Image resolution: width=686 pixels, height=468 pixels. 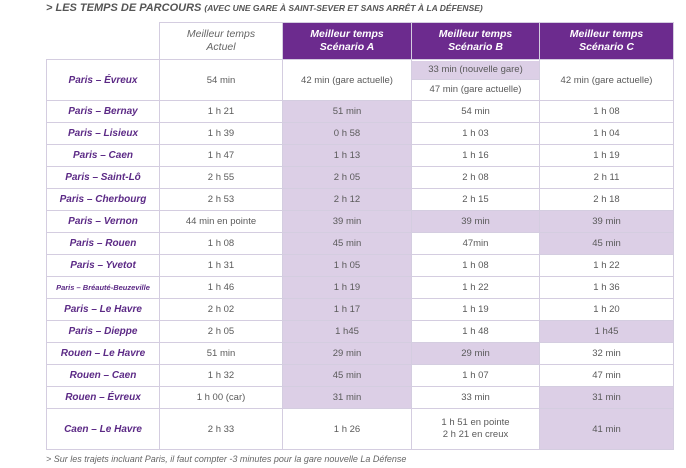 What do you see at coordinates (103, 111) in the screenshot?
I see `route-cell: Paris – Bernay` at bounding box center [103, 111].